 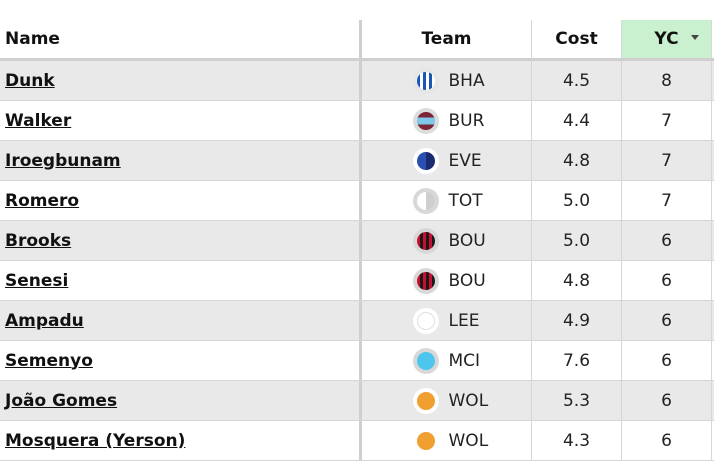 I want to click on cost-cell: 7.6, so click(x=577, y=360).